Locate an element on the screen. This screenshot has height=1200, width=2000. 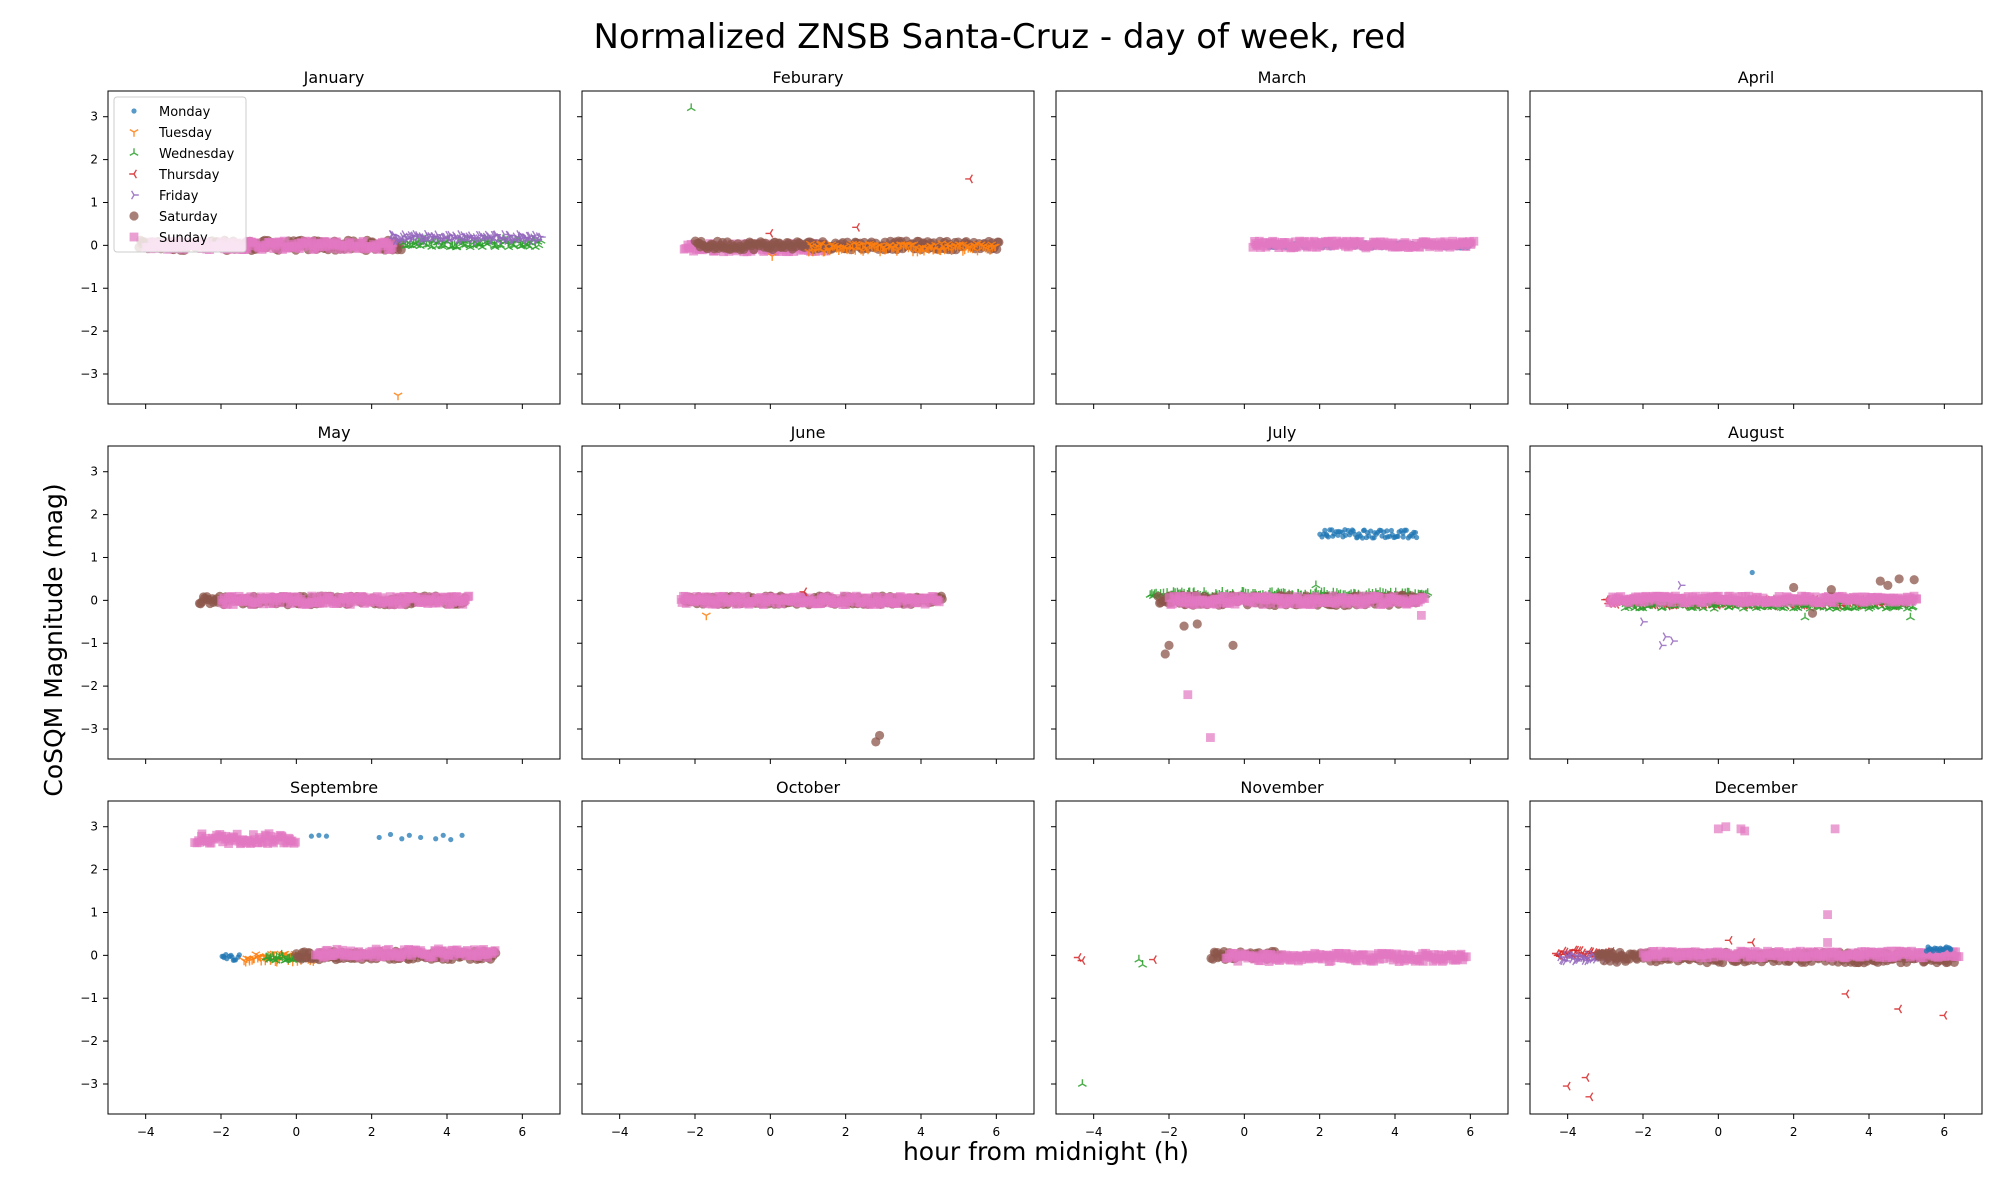
subplot-title: April is located at coordinates (1756, 77).